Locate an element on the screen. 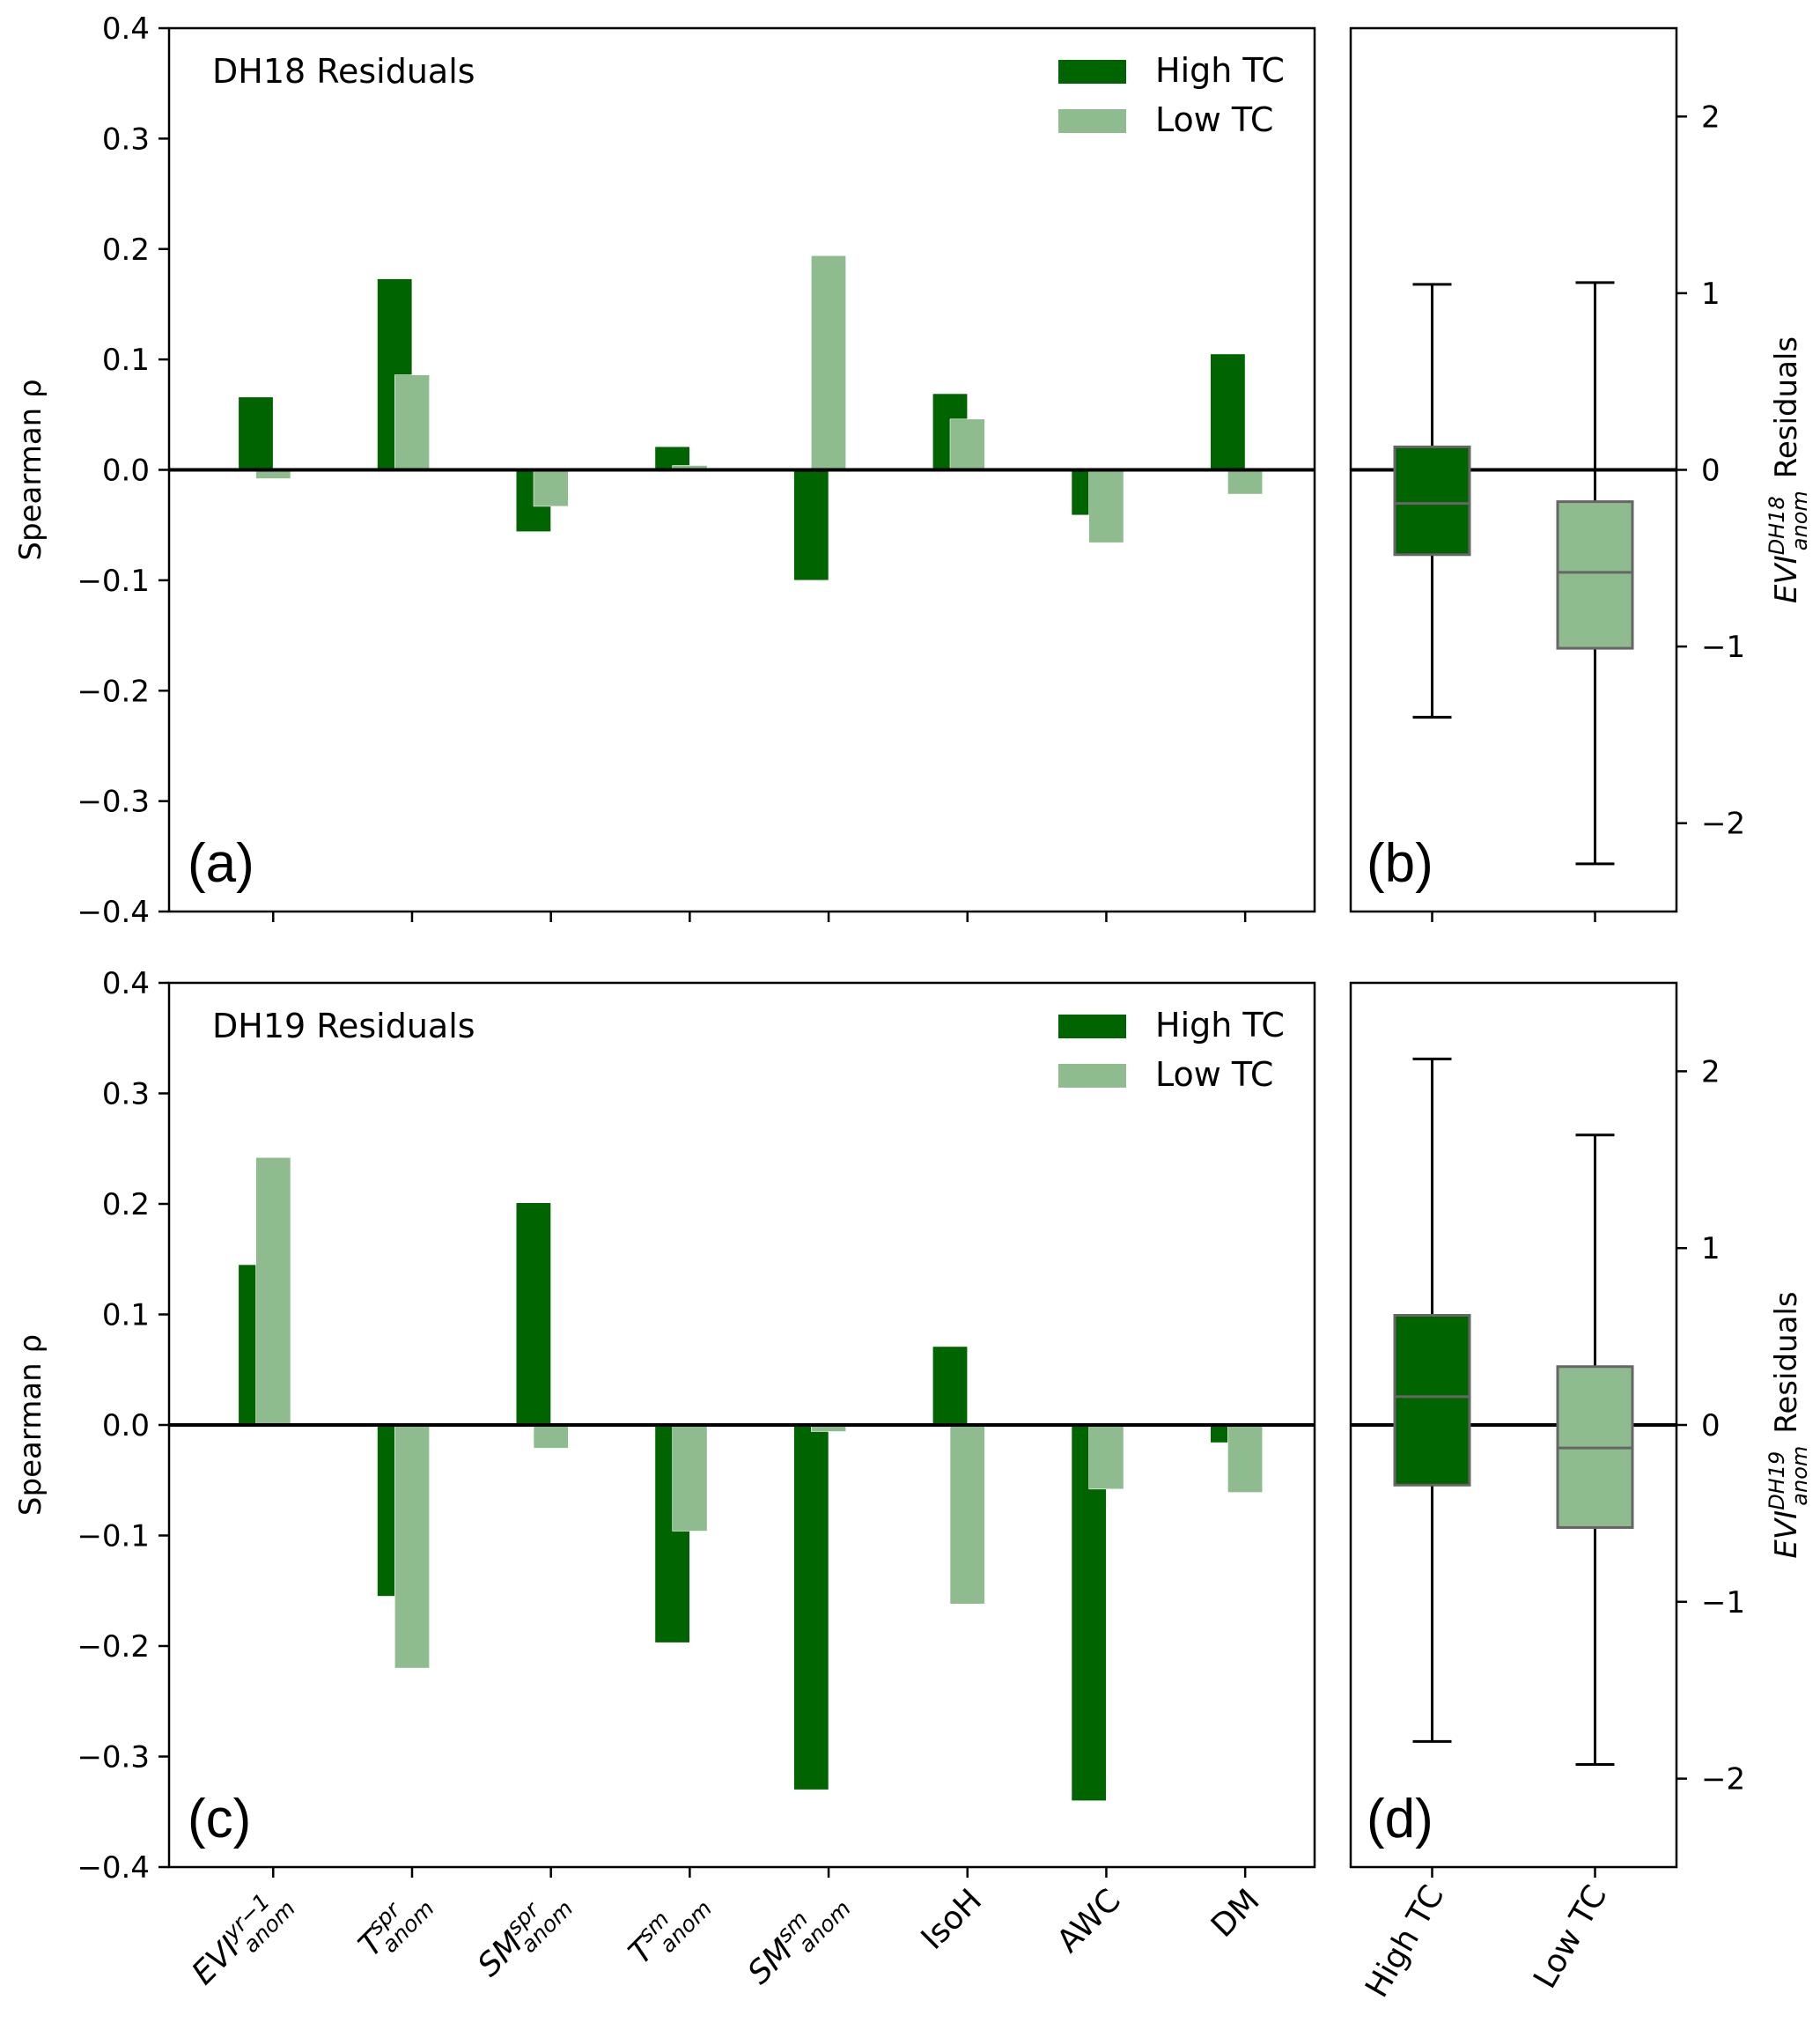 This screenshot has height=2030, width=1820. box-x-tick-label: High TC is located at coordinates (1405, 1941).